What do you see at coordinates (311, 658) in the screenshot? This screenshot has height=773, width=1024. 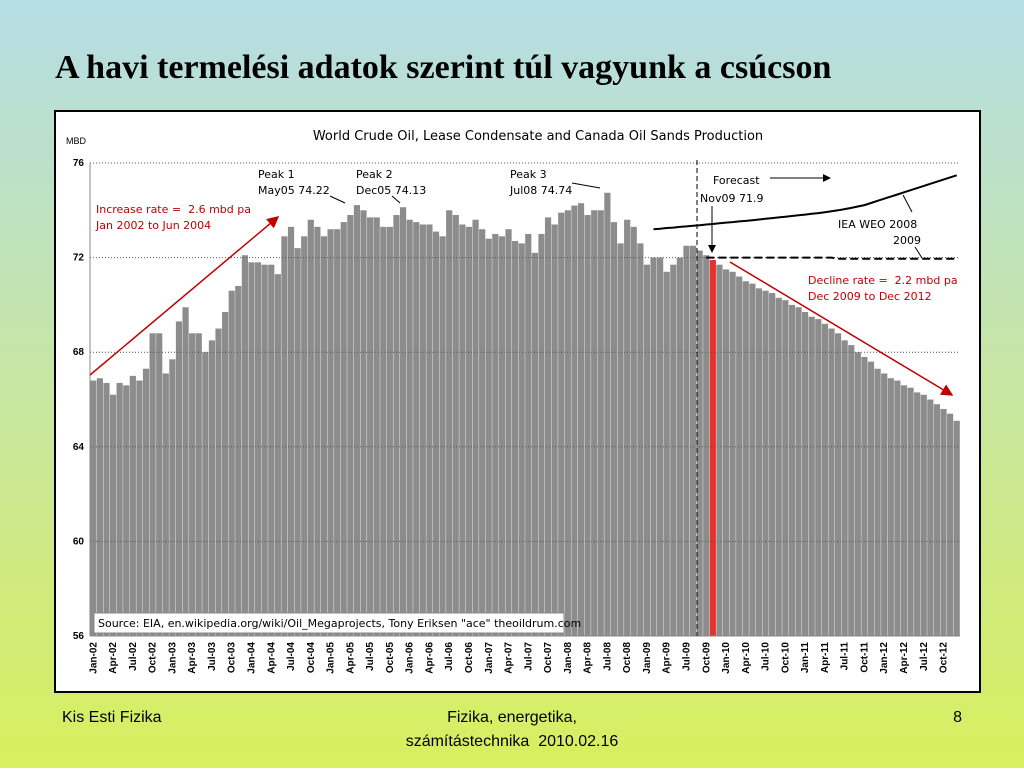 I see `x-tick-label: Oct-04` at bounding box center [311, 658].